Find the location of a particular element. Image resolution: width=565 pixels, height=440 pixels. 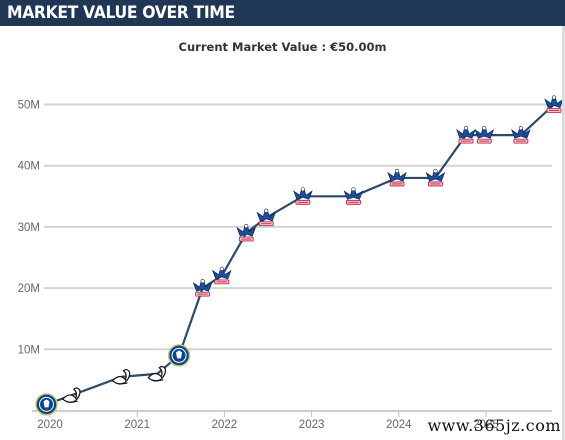

x-tick-label: 2023 is located at coordinates (312, 425).